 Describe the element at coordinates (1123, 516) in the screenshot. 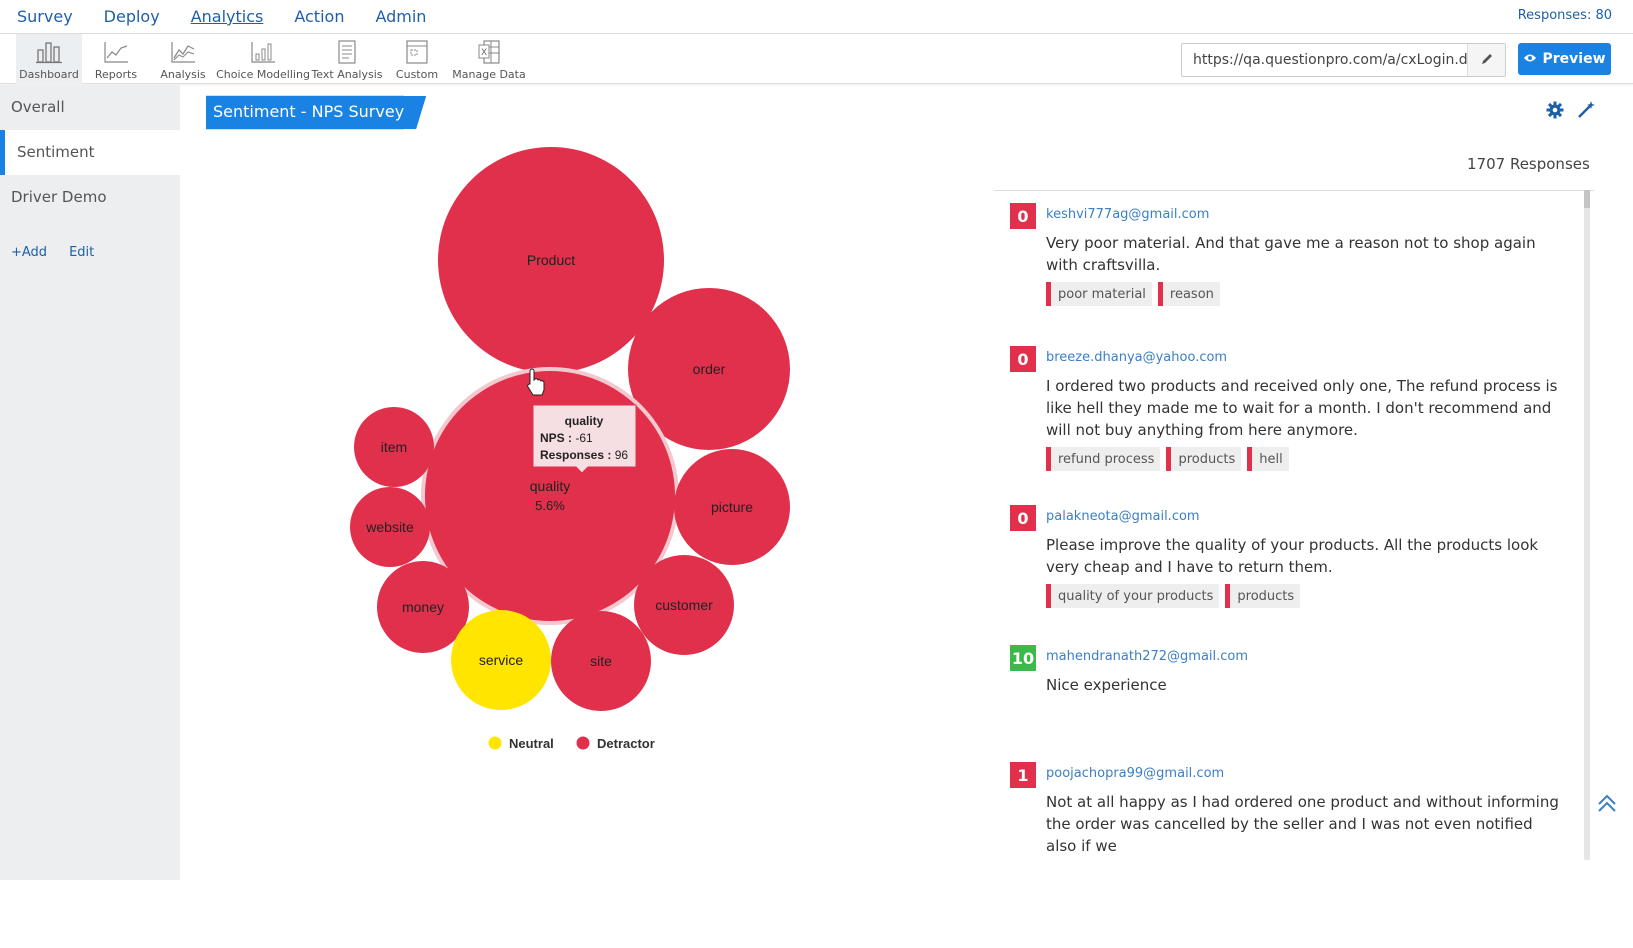

I see `respondent-email: palakneota@gmail.com` at that location.